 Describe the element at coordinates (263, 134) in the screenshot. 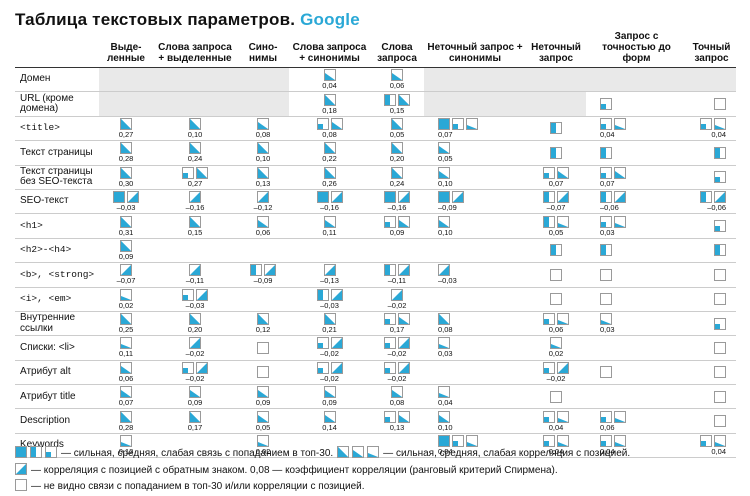

I see `correlation-value: 0,08` at that location.